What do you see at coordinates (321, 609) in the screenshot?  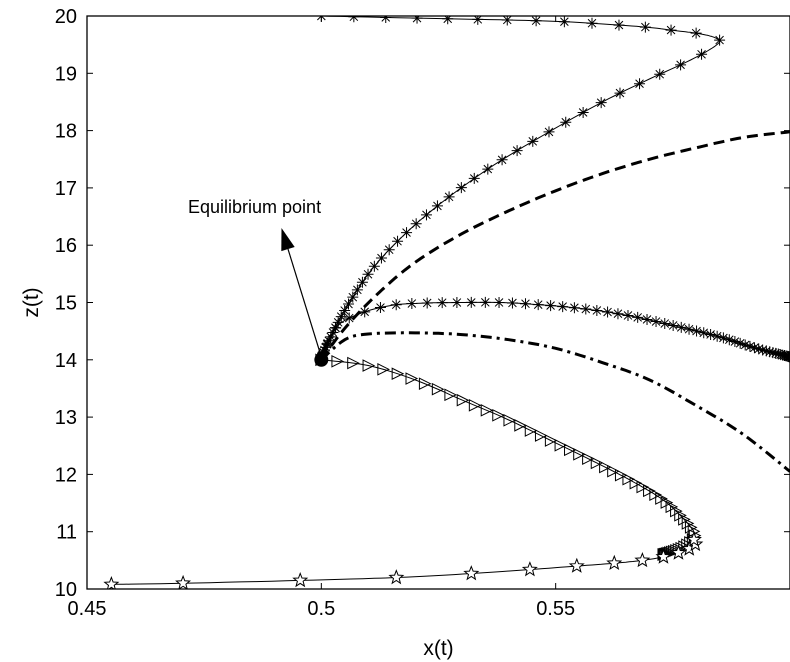 I see `x-tick-label: 0.5` at bounding box center [321, 609].